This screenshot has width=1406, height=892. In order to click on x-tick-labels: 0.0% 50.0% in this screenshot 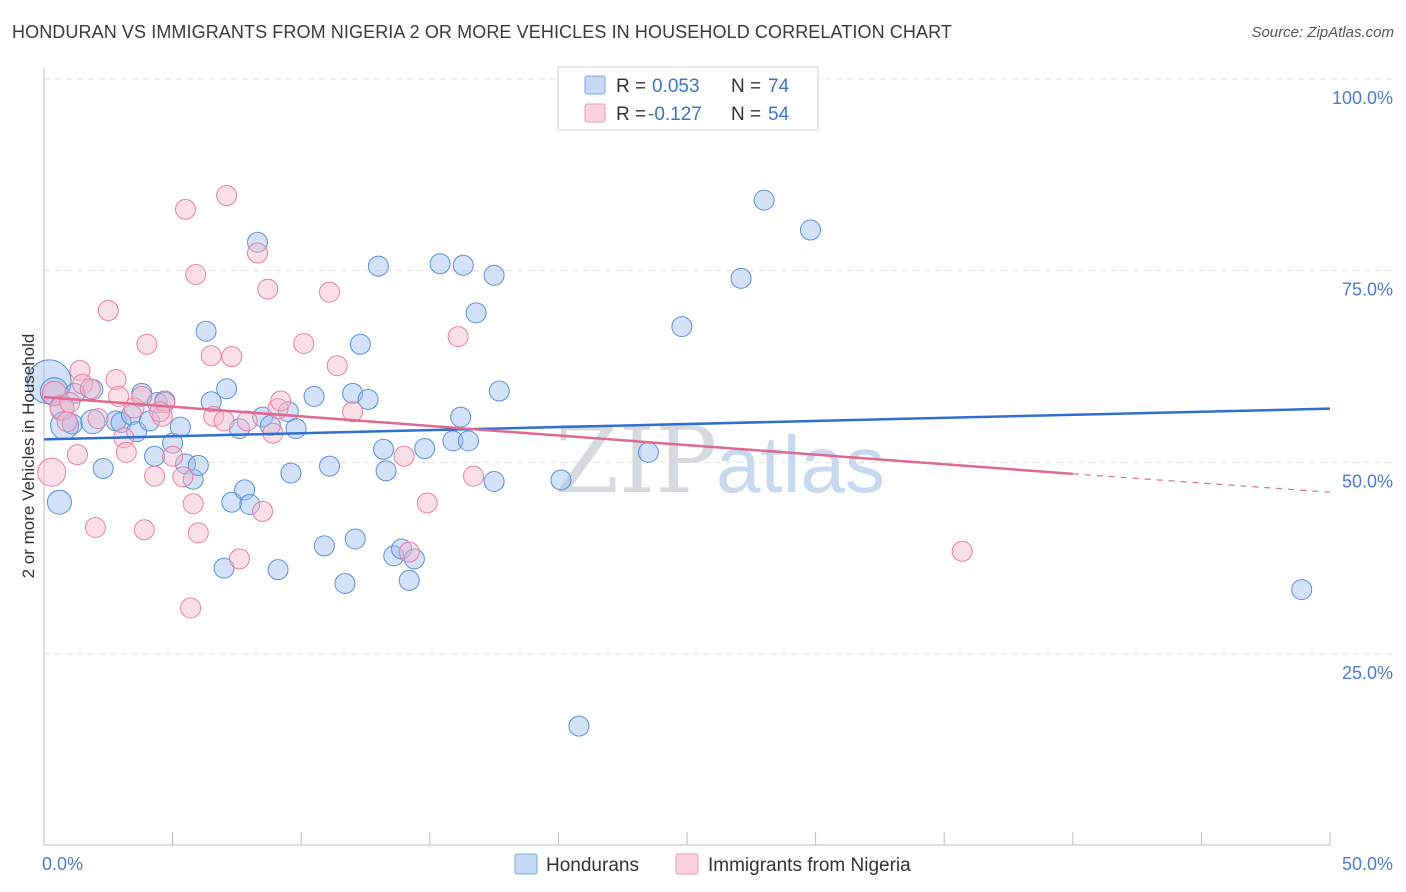, I will do `click(717, 864)`.